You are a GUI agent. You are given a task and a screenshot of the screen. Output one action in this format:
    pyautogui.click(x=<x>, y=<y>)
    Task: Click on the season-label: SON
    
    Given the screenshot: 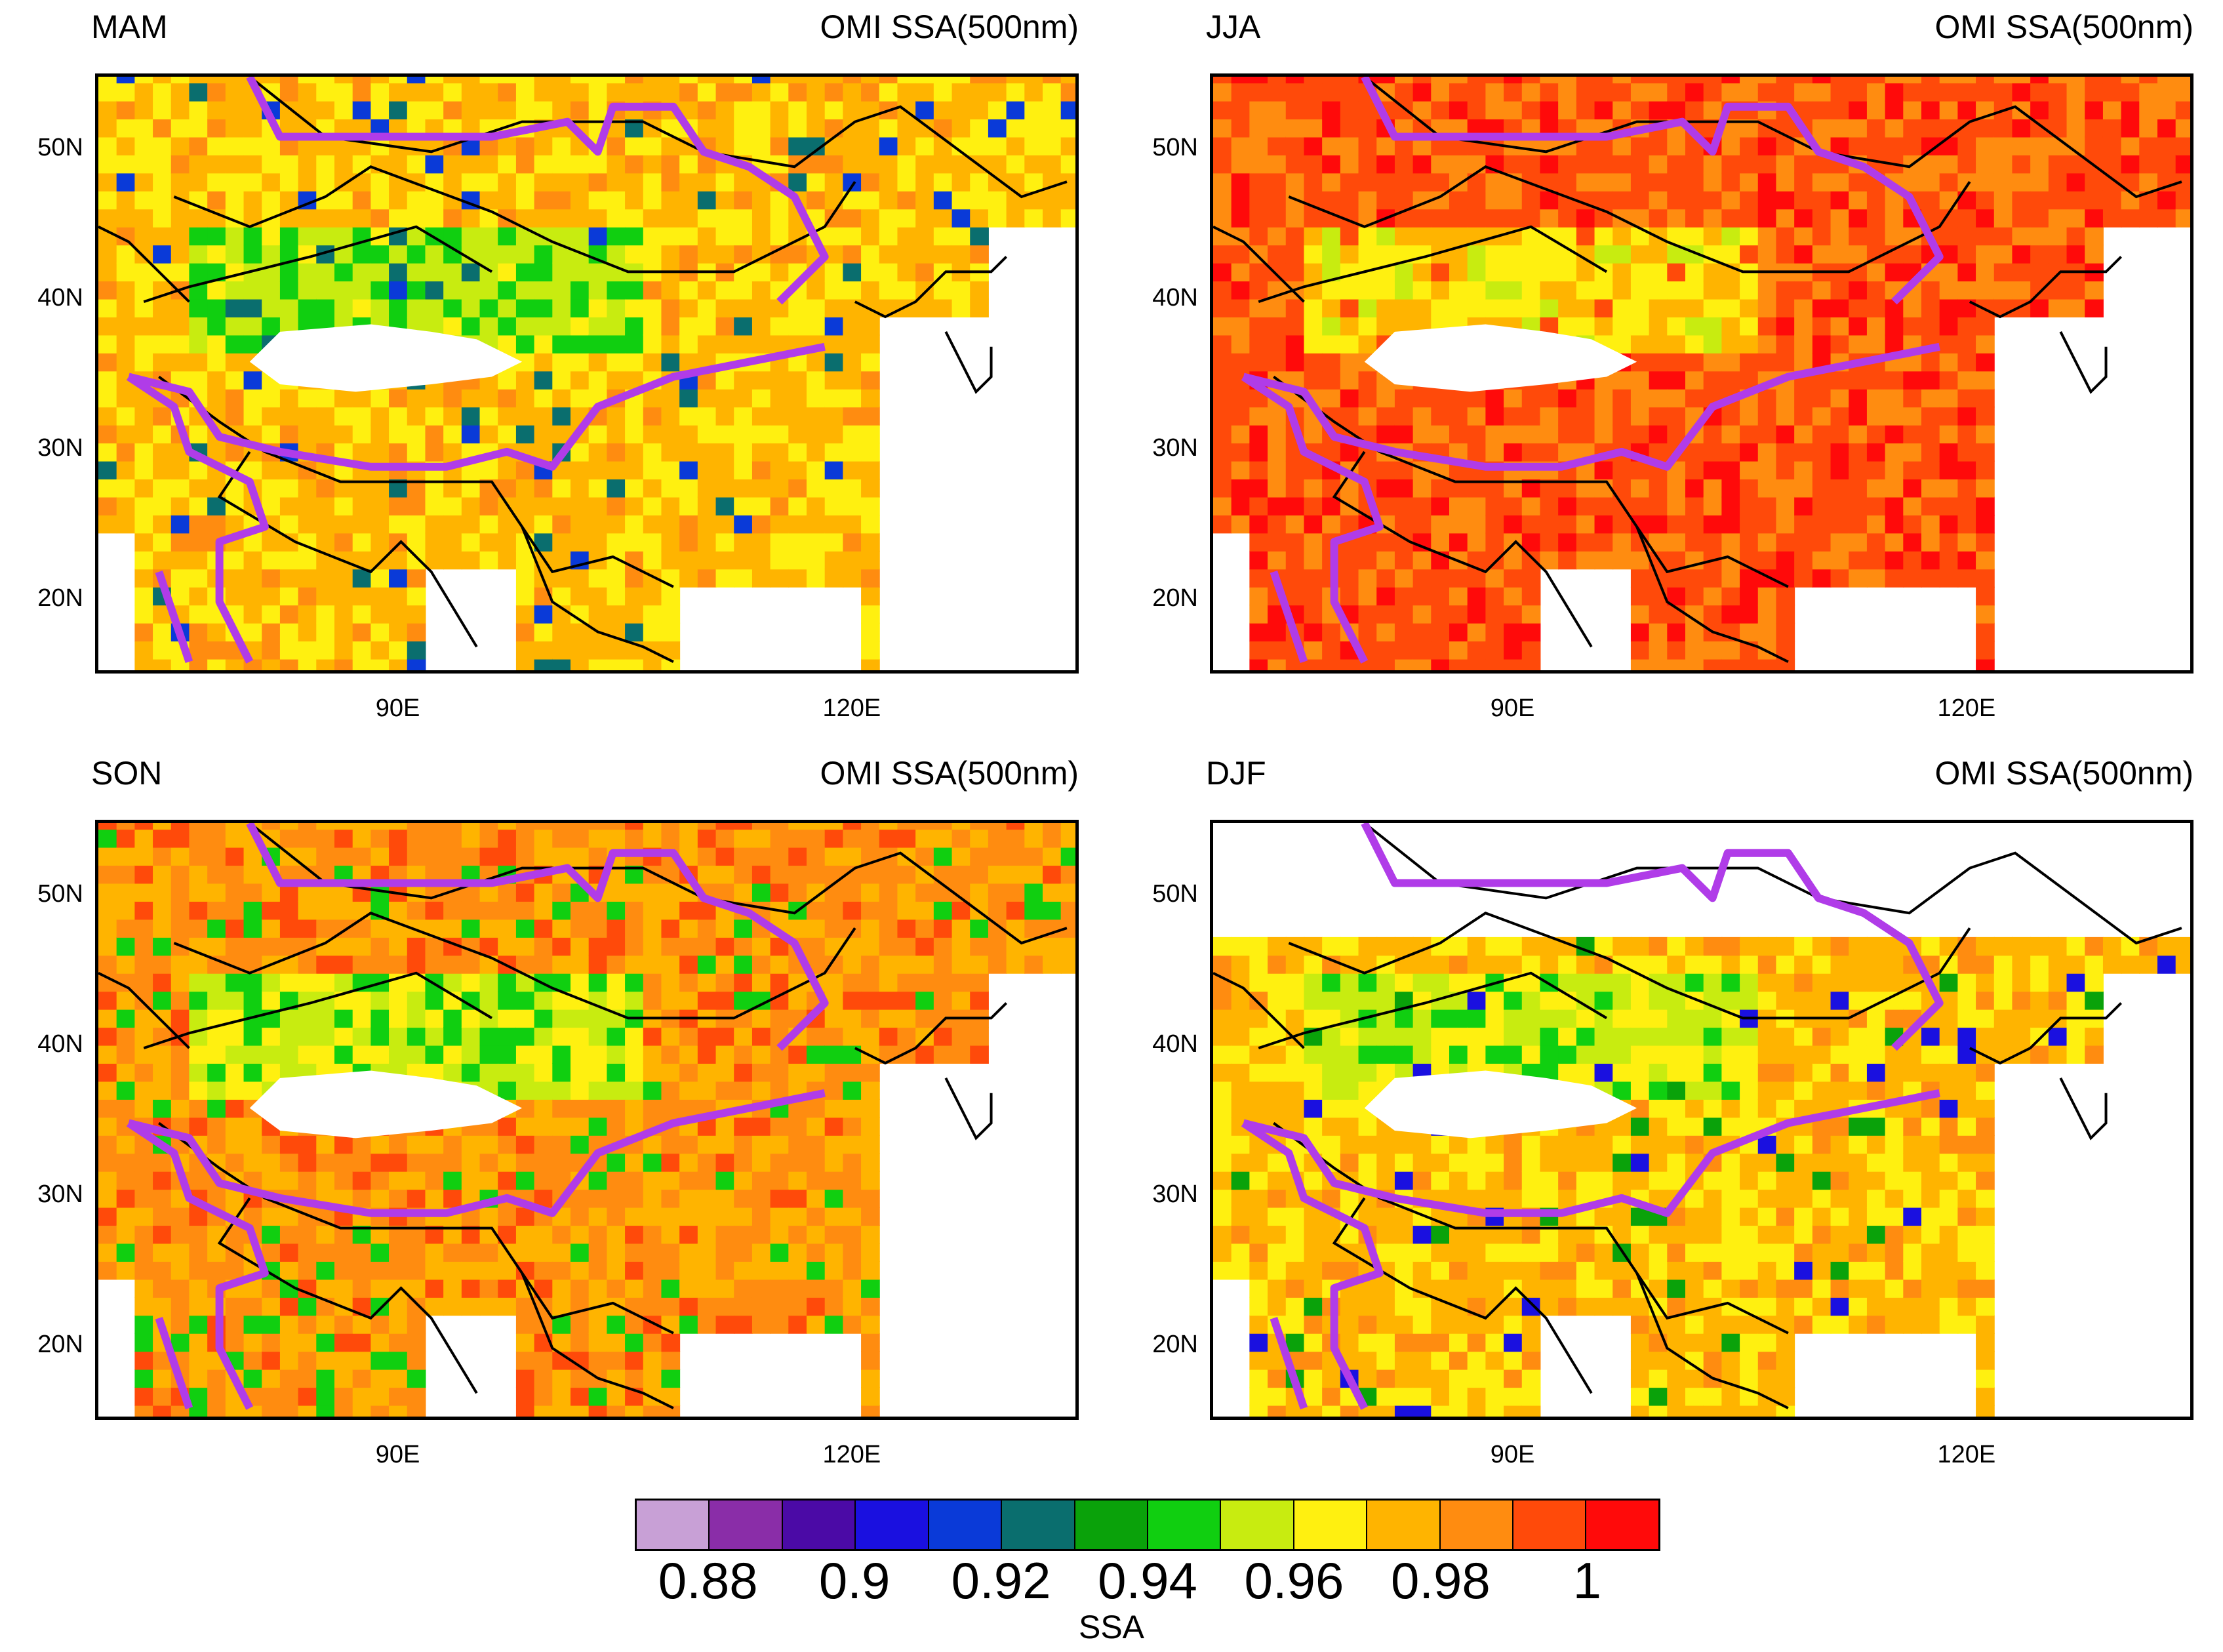 What is the action you would take?
    pyautogui.click(x=127, y=774)
    